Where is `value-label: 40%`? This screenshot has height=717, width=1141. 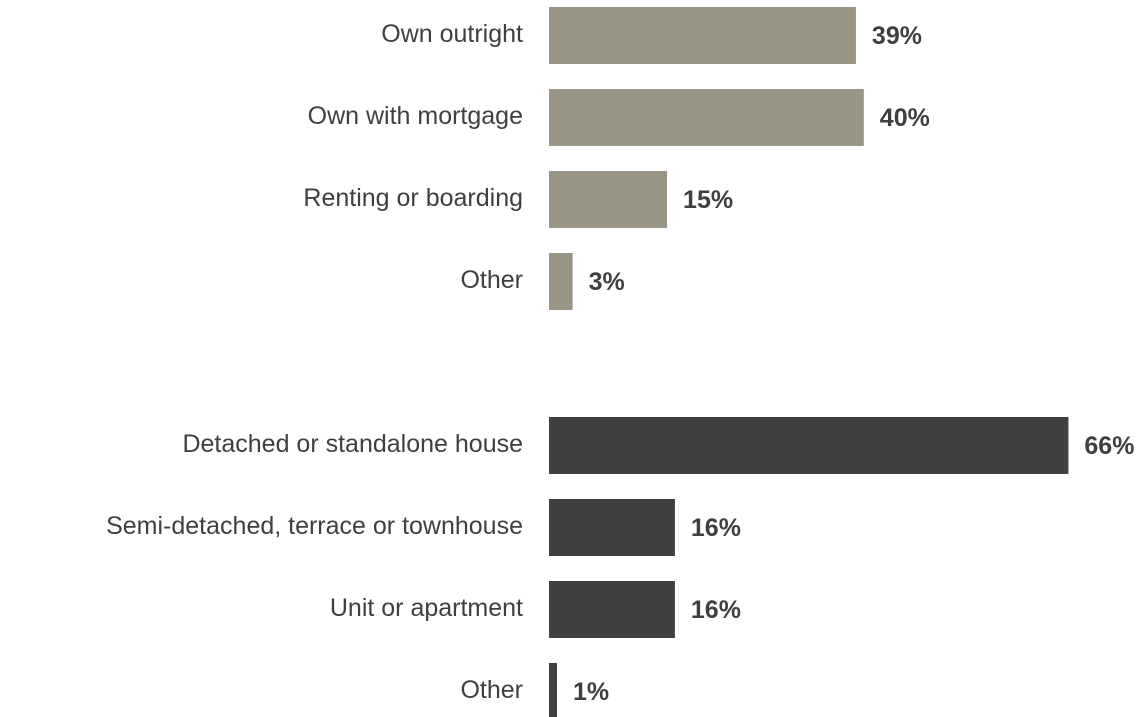
value-label: 40% is located at coordinates (905, 118).